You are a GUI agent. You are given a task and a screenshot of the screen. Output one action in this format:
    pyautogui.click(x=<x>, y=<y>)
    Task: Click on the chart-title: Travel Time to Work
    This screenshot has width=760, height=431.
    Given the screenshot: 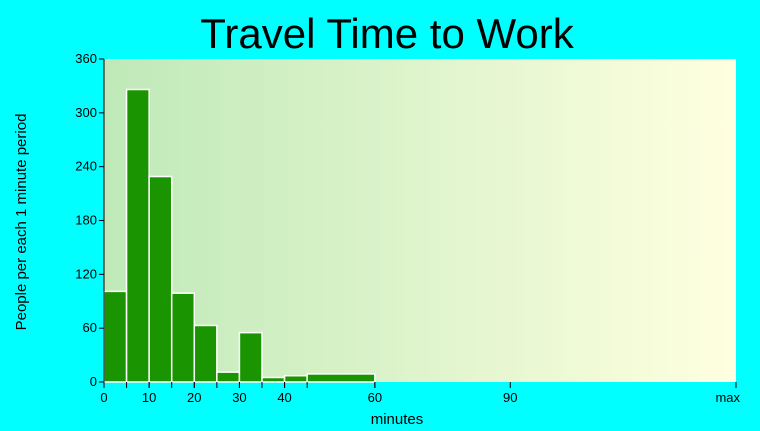 What is the action you would take?
    pyautogui.click(x=387, y=33)
    